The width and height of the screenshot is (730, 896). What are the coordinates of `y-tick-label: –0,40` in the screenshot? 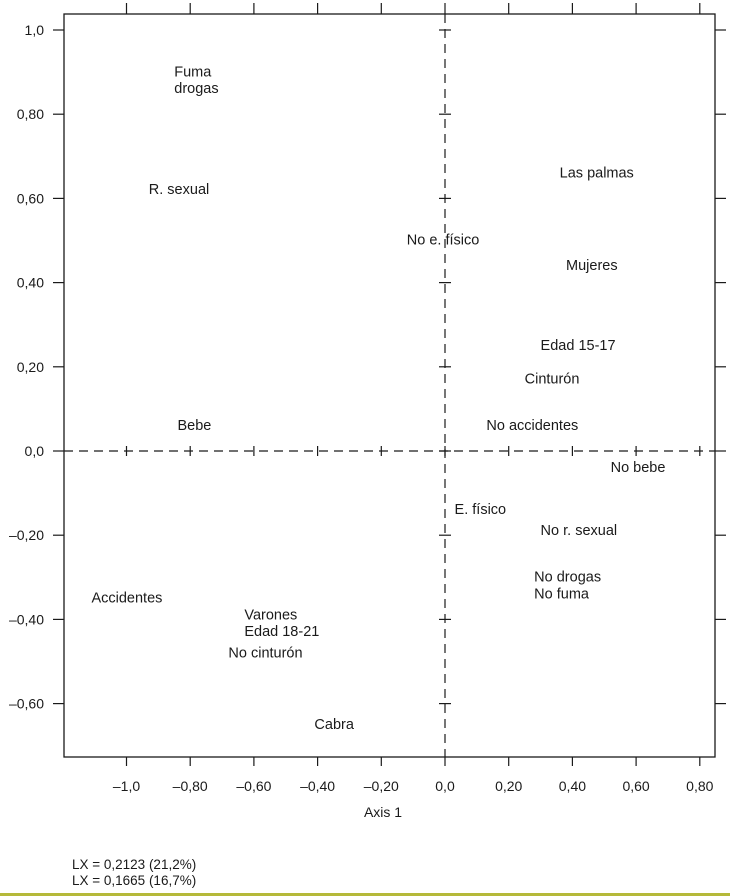 It's located at (26, 619).